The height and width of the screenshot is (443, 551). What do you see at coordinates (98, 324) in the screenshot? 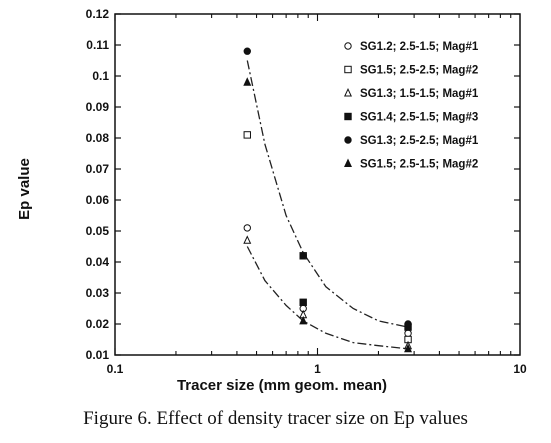
I see `y-tick-label: 0.02` at bounding box center [98, 324].